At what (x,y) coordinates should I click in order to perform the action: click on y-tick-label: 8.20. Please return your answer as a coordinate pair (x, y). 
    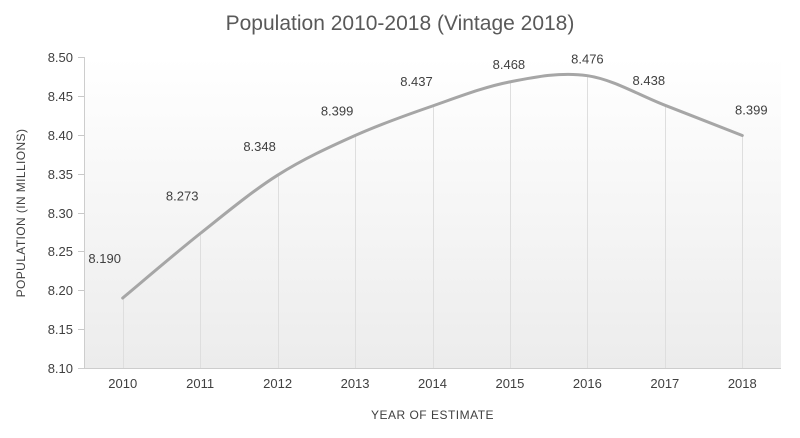
    Looking at the image, I should click on (60, 290).